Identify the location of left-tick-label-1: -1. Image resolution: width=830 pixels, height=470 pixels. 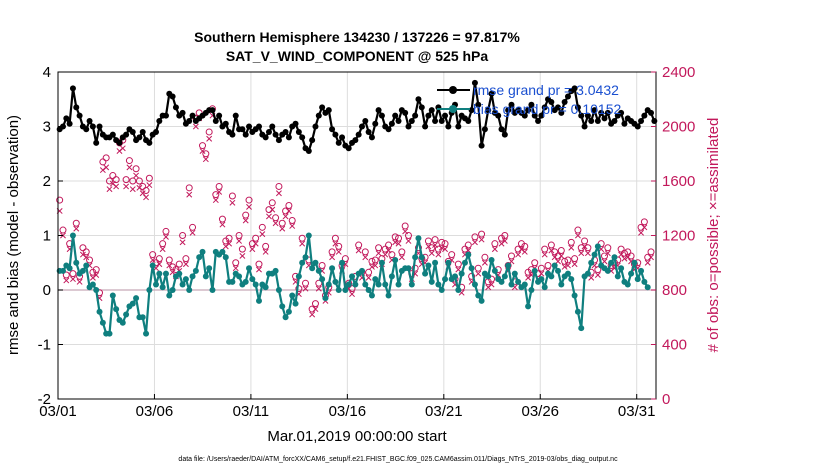
(44, 345).